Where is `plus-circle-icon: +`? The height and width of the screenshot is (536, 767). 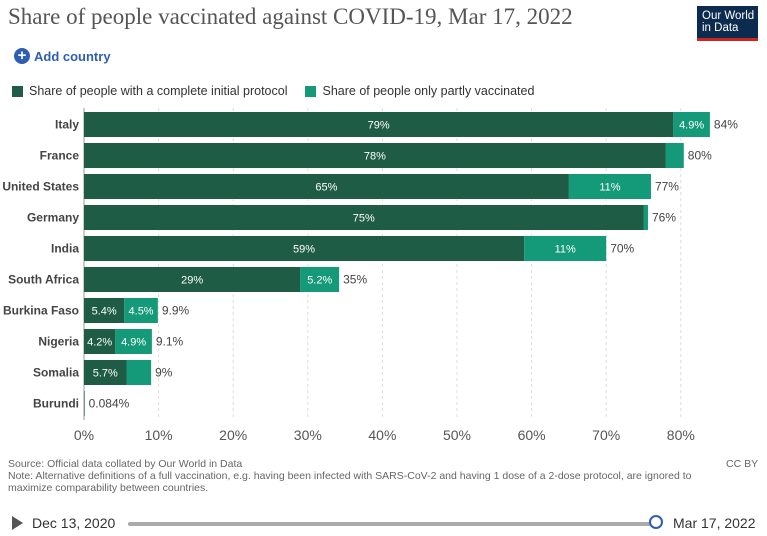
plus-circle-icon: + is located at coordinates (22, 56).